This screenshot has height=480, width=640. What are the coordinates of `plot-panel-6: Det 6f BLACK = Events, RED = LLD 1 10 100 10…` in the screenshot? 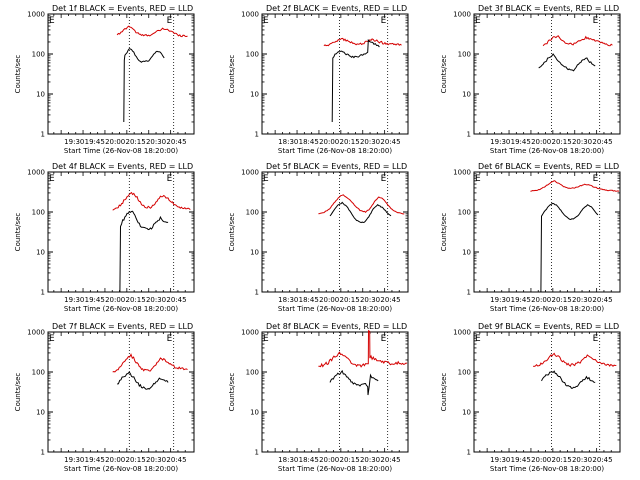 It's located at (530, 237).